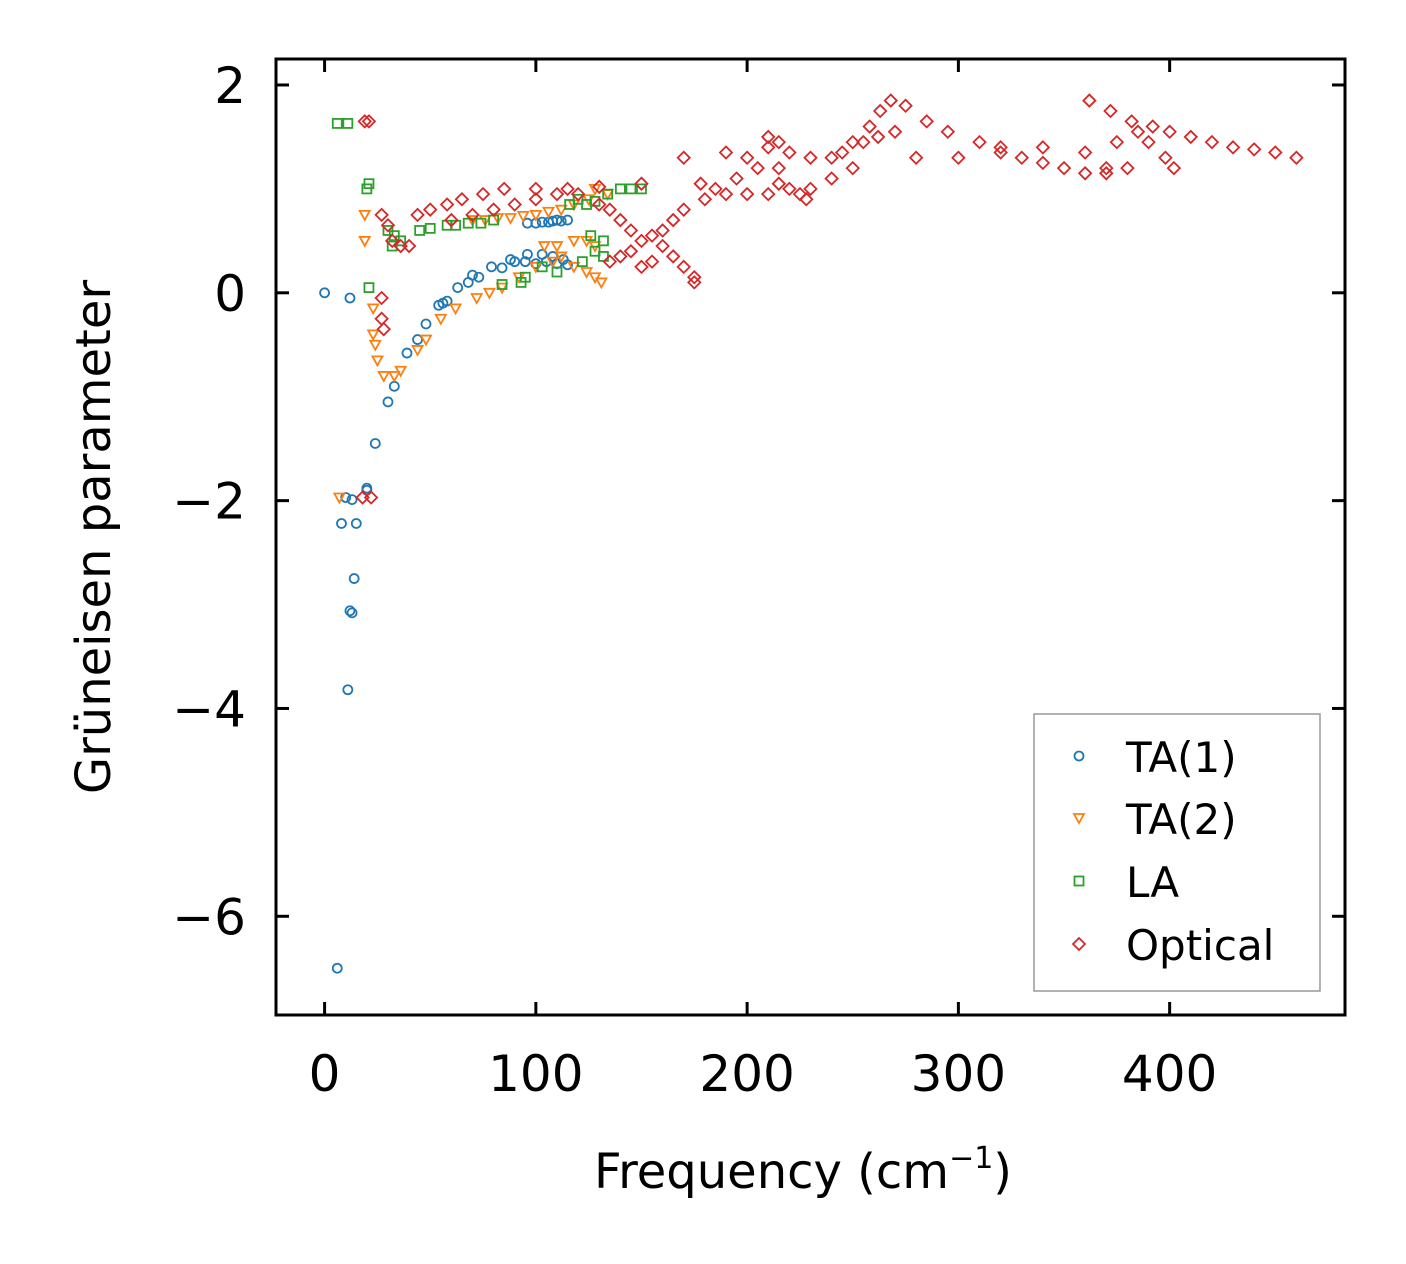 The height and width of the screenshot is (1264, 1406). I want to click on y-tick-label: −4, so click(209, 709).